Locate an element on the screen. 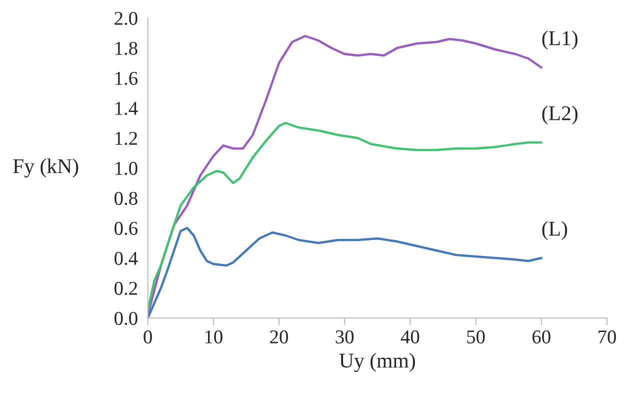 The width and height of the screenshot is (629, 400). y-tick-label: 0.8 is located at coordinates (126, 199).